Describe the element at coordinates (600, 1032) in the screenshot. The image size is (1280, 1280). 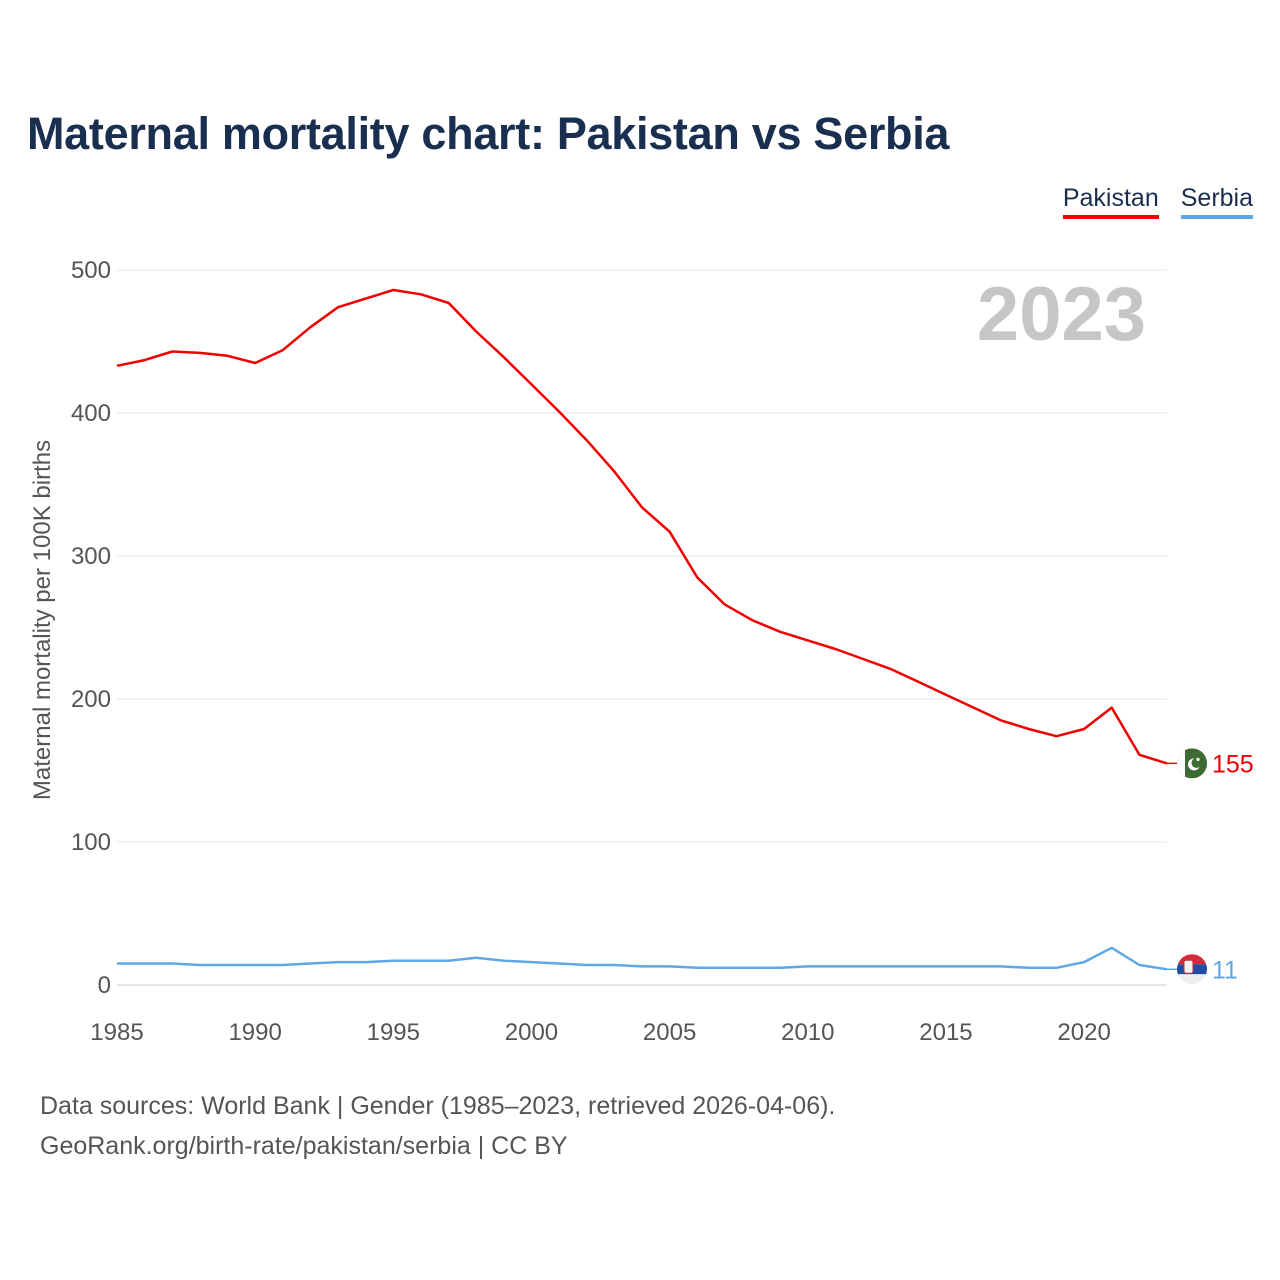
I see `x-tick-labels: 1985 1990 1995 2000 2005 2010 2015 2020` at that location.